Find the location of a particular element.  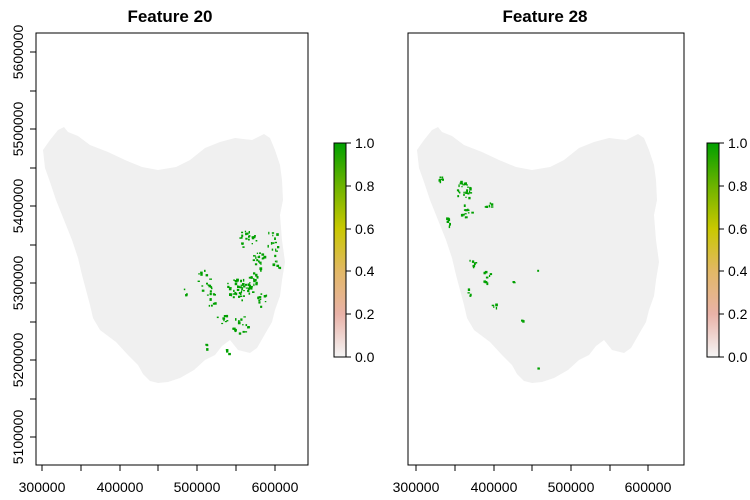

legend-tick-label: 0.6 is located at coordinates (738, 229).